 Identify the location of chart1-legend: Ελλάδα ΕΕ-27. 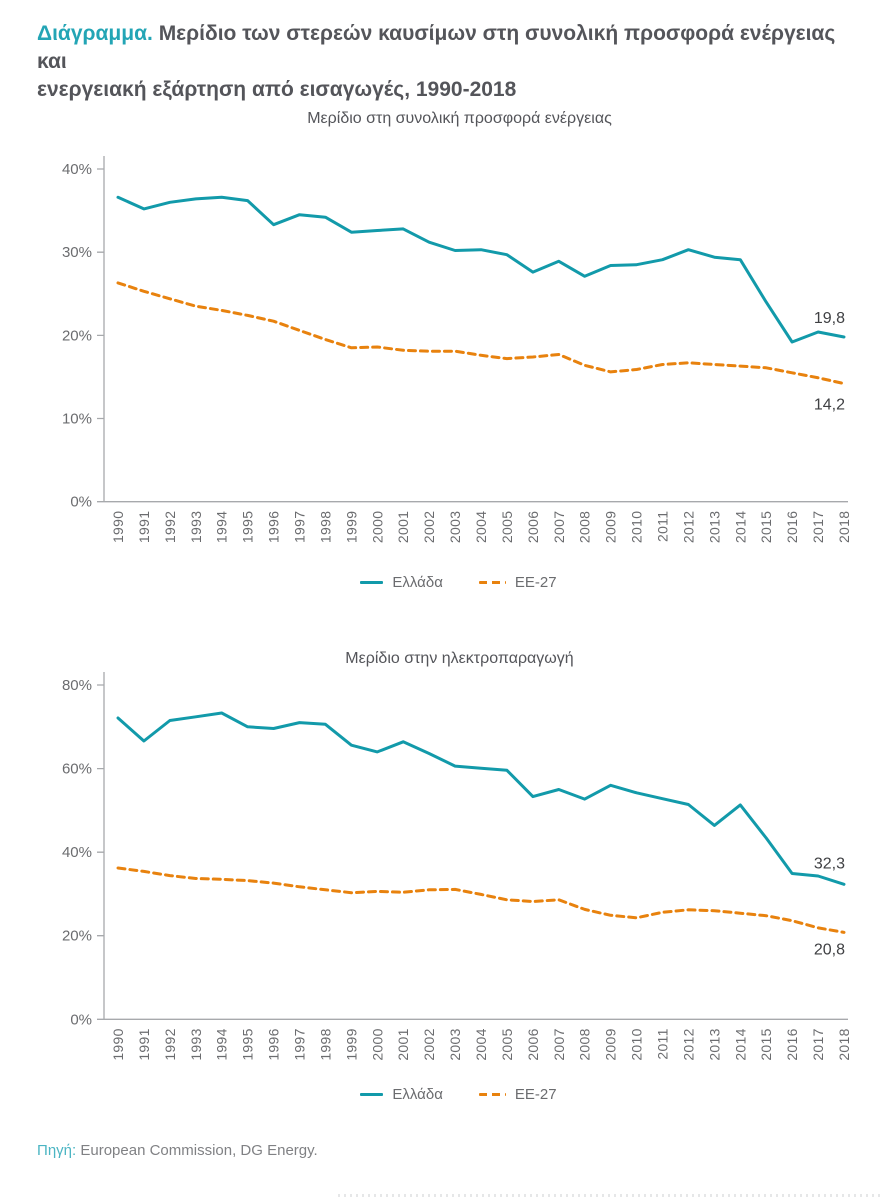
(451, 582).